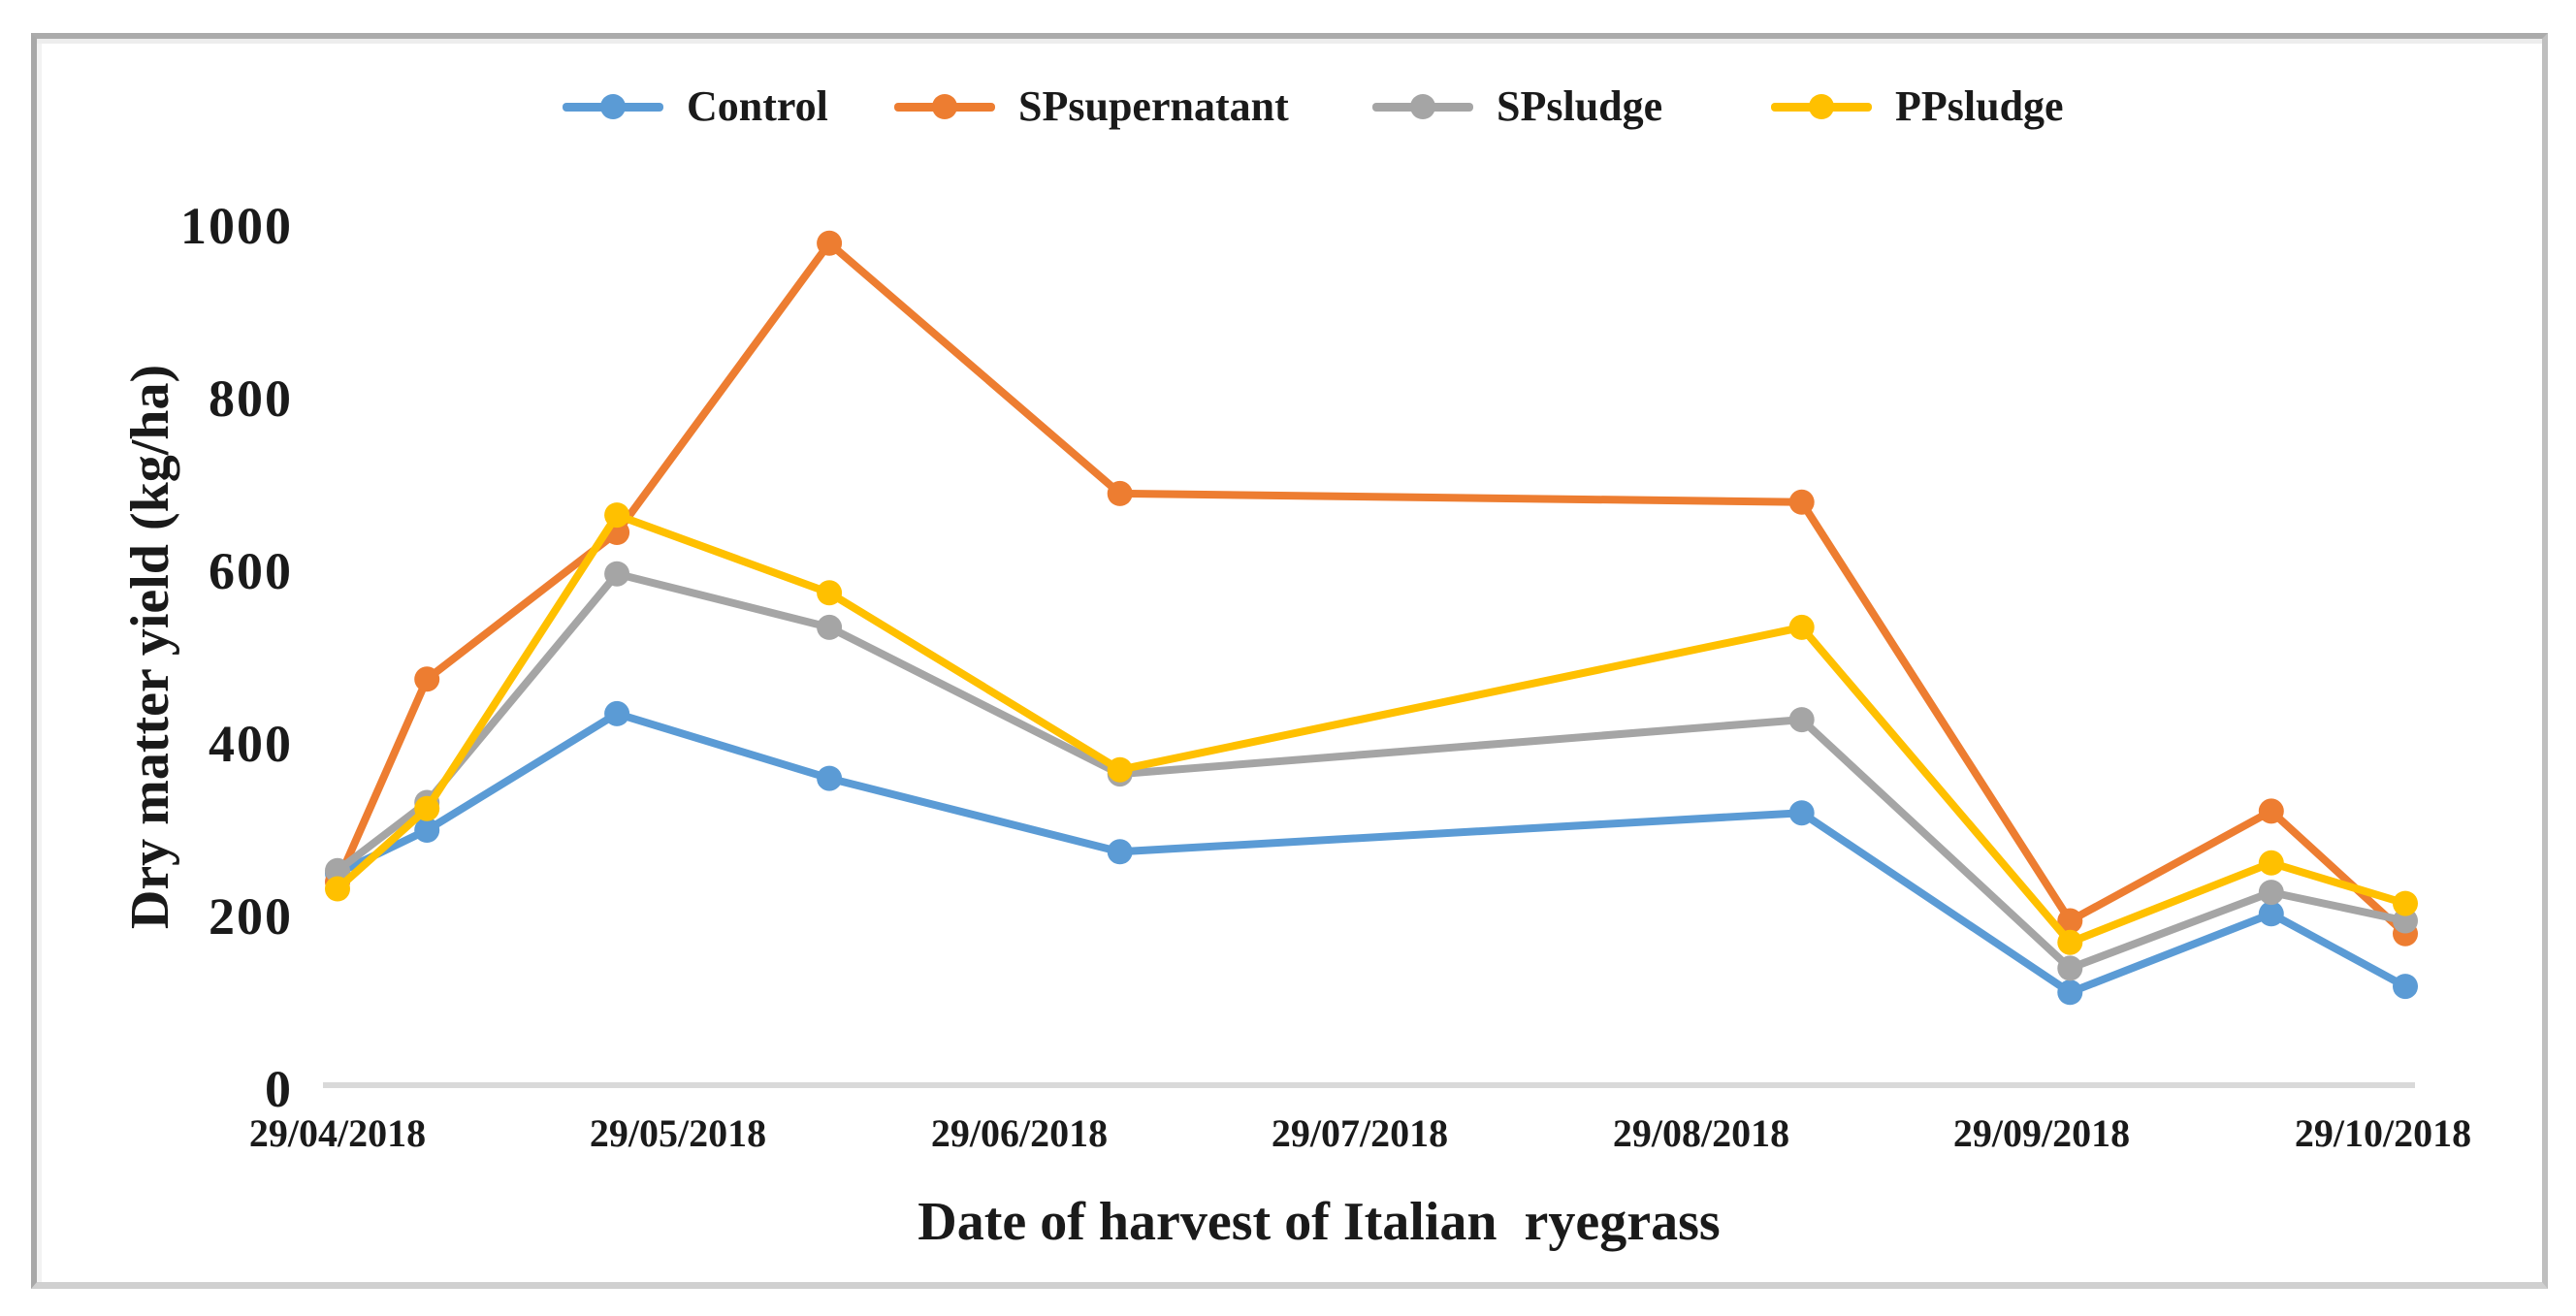 The height and width of the screenshot is (1316, 2576). I want to click on x-tick-label: 29/10/2018, so click(2383, 1133).